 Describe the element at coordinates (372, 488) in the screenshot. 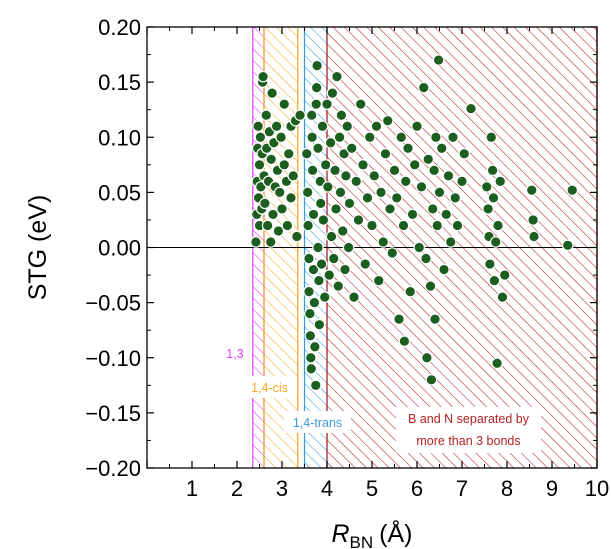

I see `x-tick-label: 5` at that location.